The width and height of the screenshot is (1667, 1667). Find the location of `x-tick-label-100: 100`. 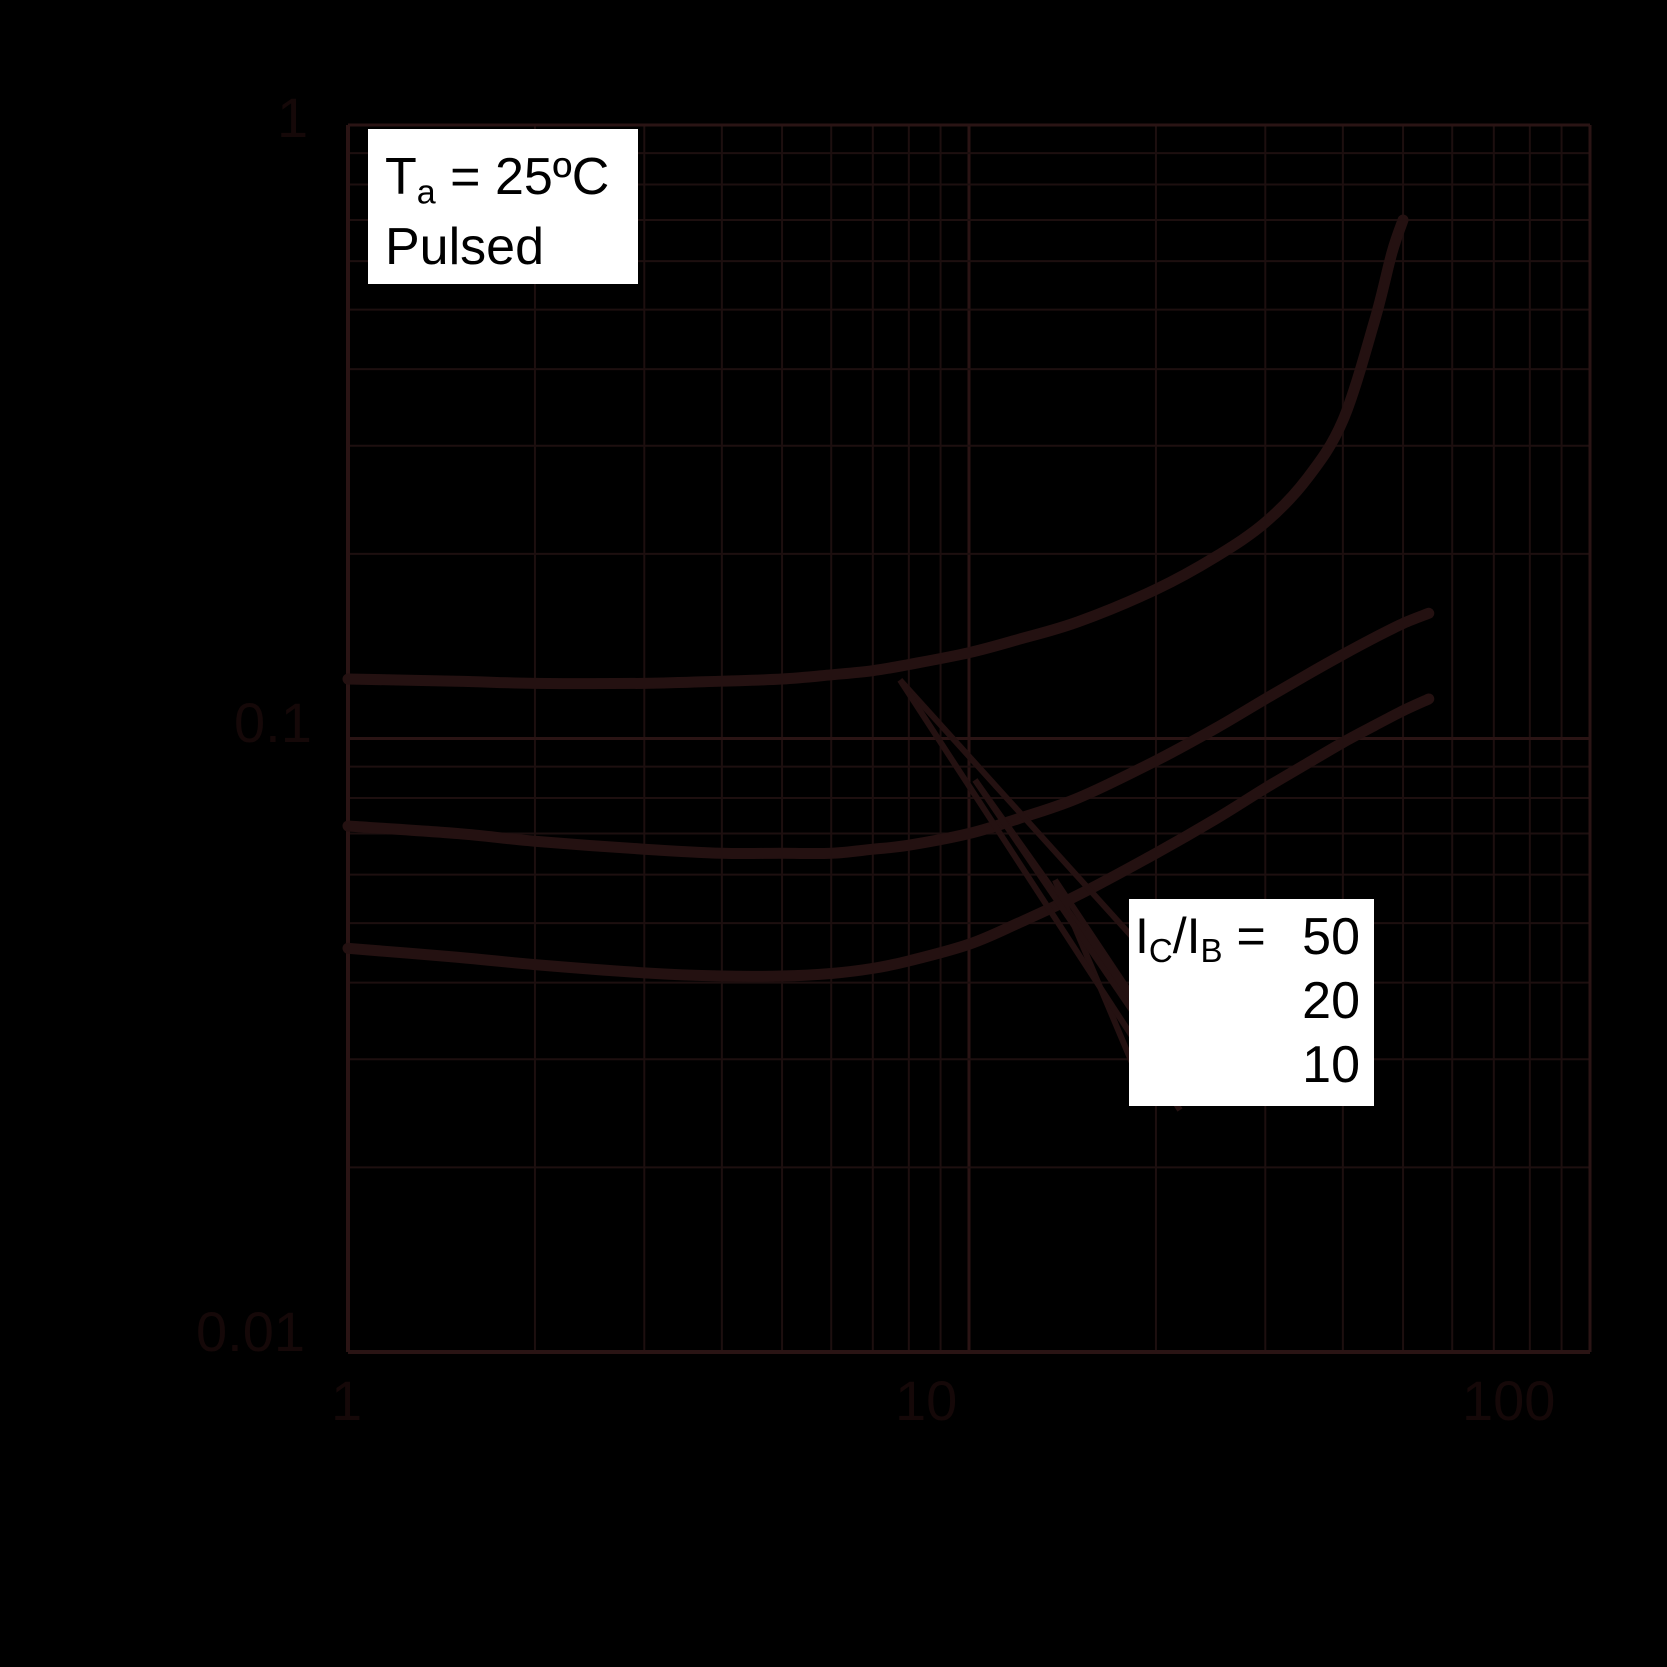

x-tick-label-100: 100 is located at coordinates (1509, 1400).